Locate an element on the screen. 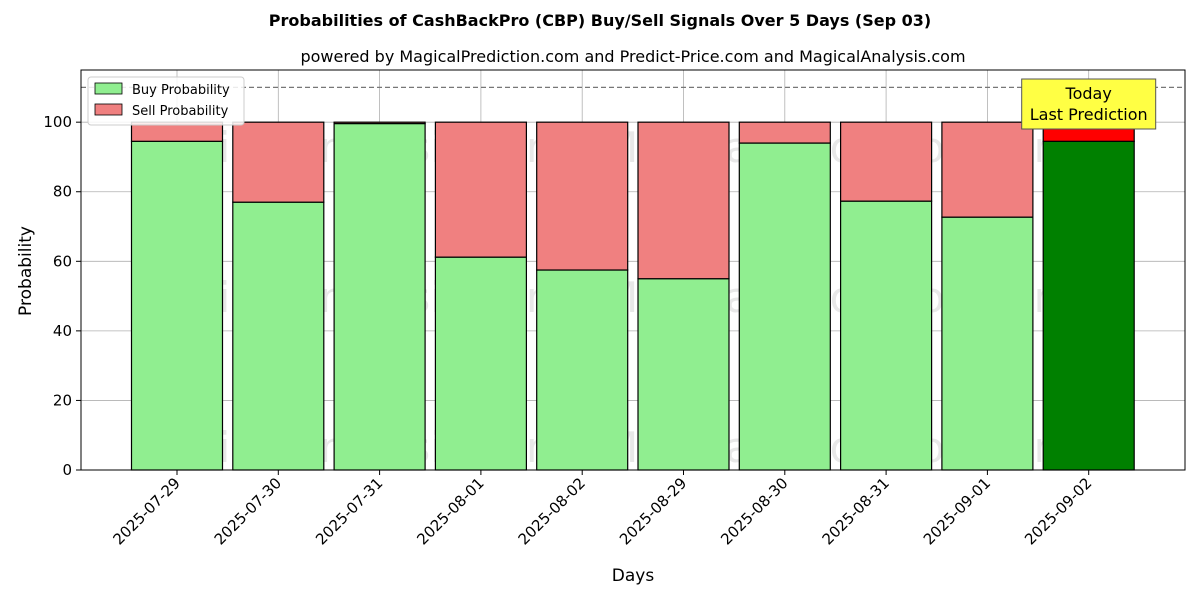  x-tick-label: 2025-09-02 is located at coordinates (1058, 511).